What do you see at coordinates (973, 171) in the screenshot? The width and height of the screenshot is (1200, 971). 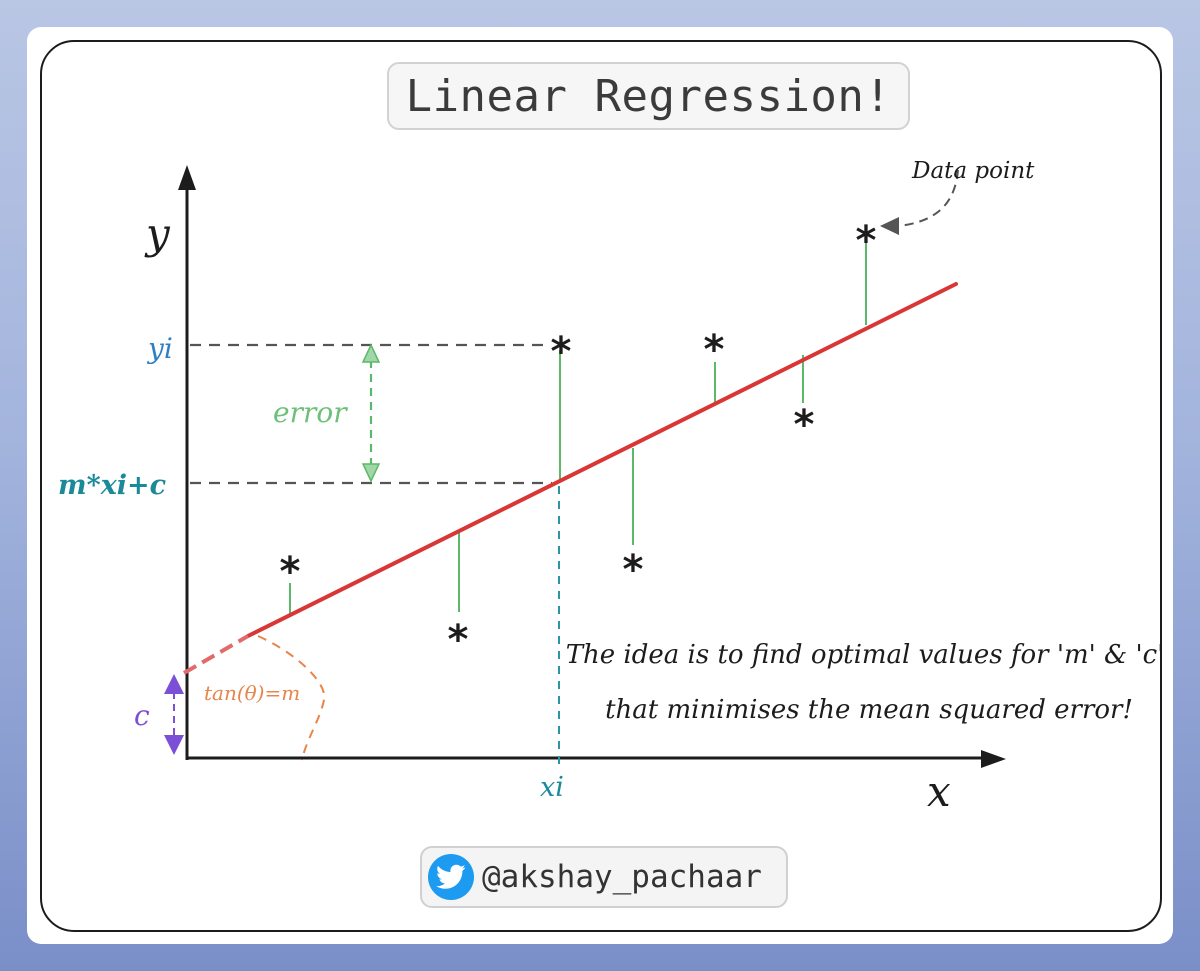 I see `data-point-label: Data point` at bounding box center [973, 171].